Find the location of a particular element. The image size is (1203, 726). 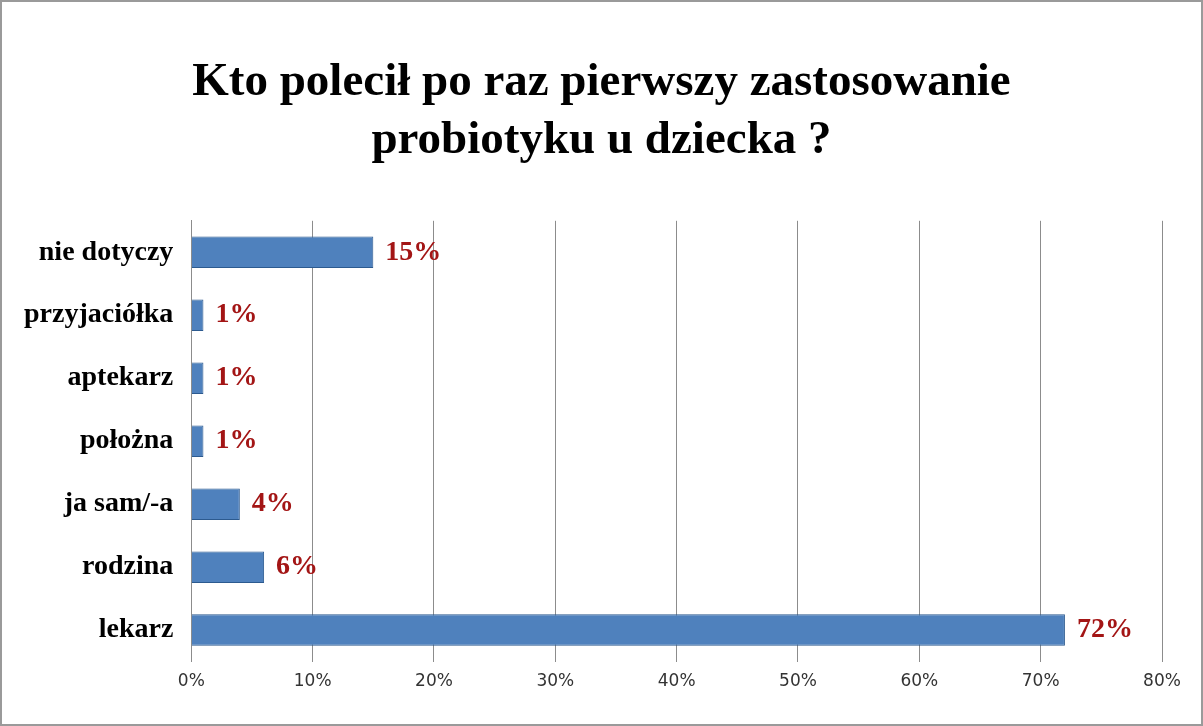

x-tick-label: 40% is located at coordinates (676, 680).